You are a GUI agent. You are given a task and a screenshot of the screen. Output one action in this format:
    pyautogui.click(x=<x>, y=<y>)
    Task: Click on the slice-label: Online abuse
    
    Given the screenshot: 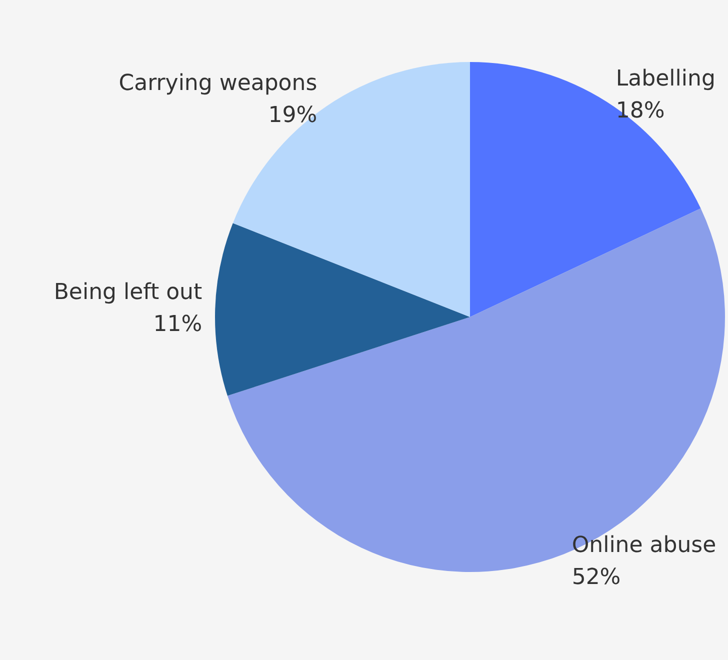 What is the action you would take?
    pyautogui.click(x=644, y=545)
    